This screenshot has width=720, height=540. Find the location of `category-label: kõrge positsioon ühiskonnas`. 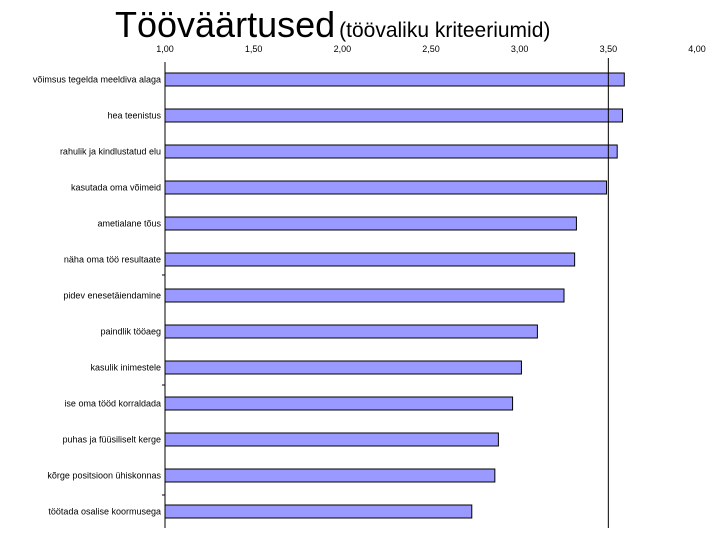

category-label: kõrge positsioon ühiskonnas is located at coordinates (104, 476).